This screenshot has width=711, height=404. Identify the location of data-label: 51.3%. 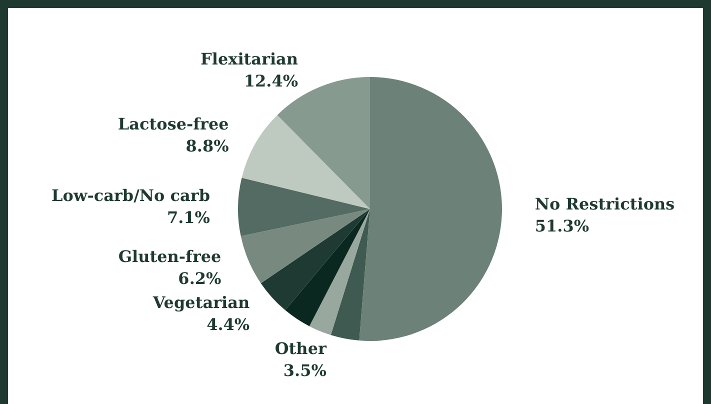
(562, 226).